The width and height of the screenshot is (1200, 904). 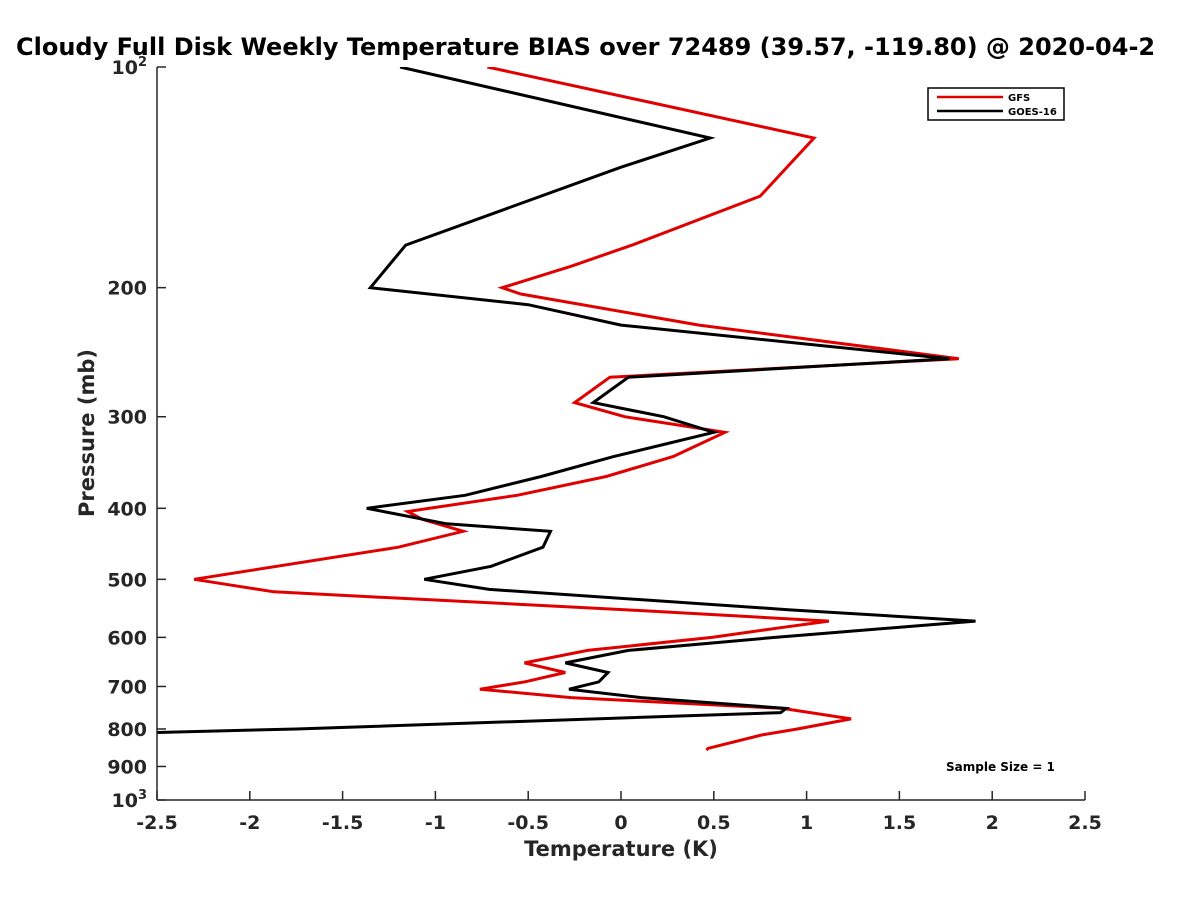 I want to click on legend-box, so click(x=996, y=104).